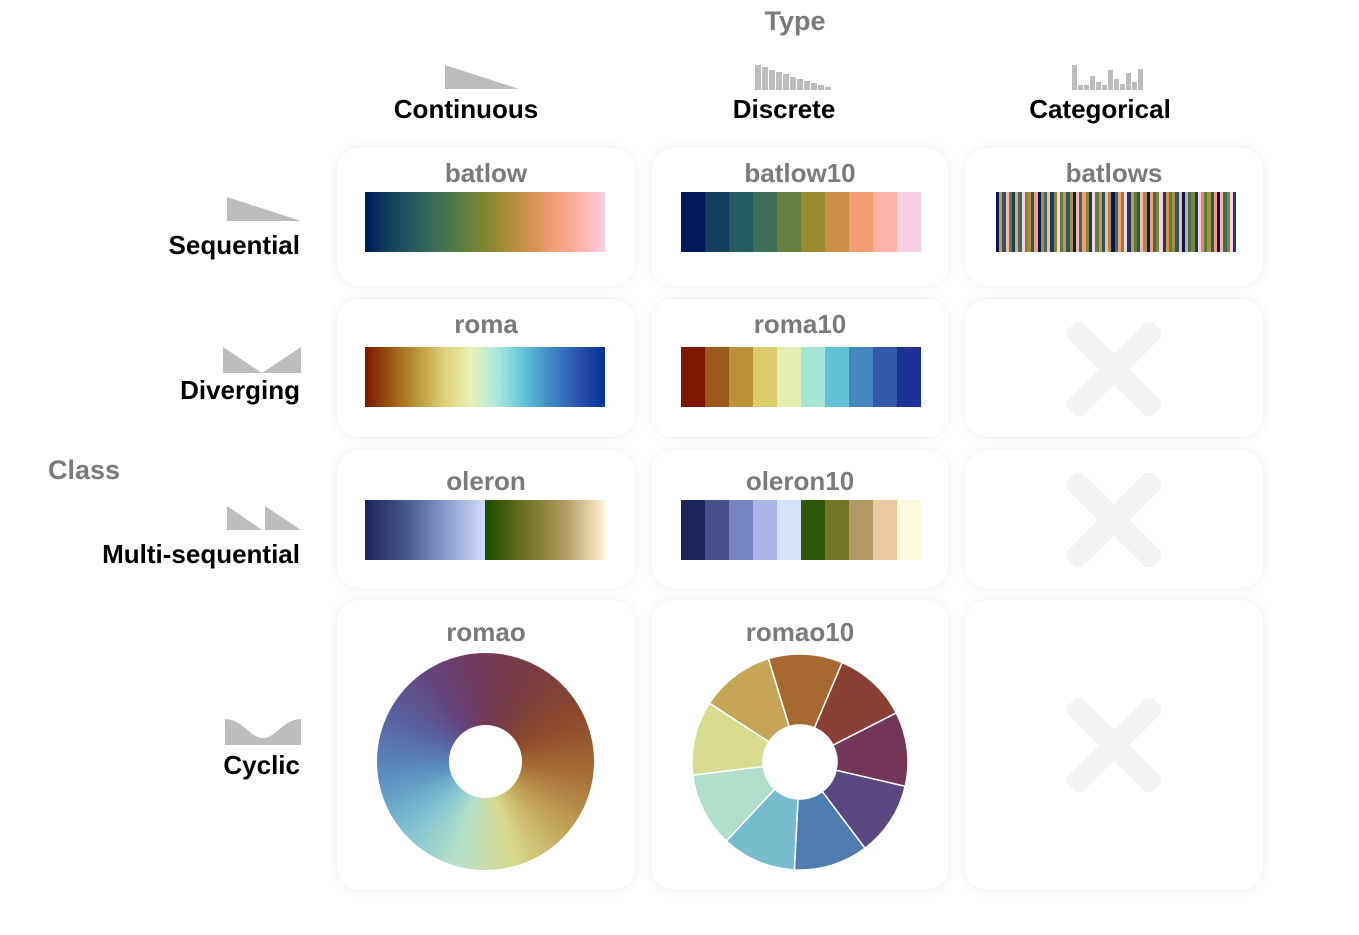 The image size is (1359, 935). I want to click on colormap-name: oleron10, so click(800, 481).